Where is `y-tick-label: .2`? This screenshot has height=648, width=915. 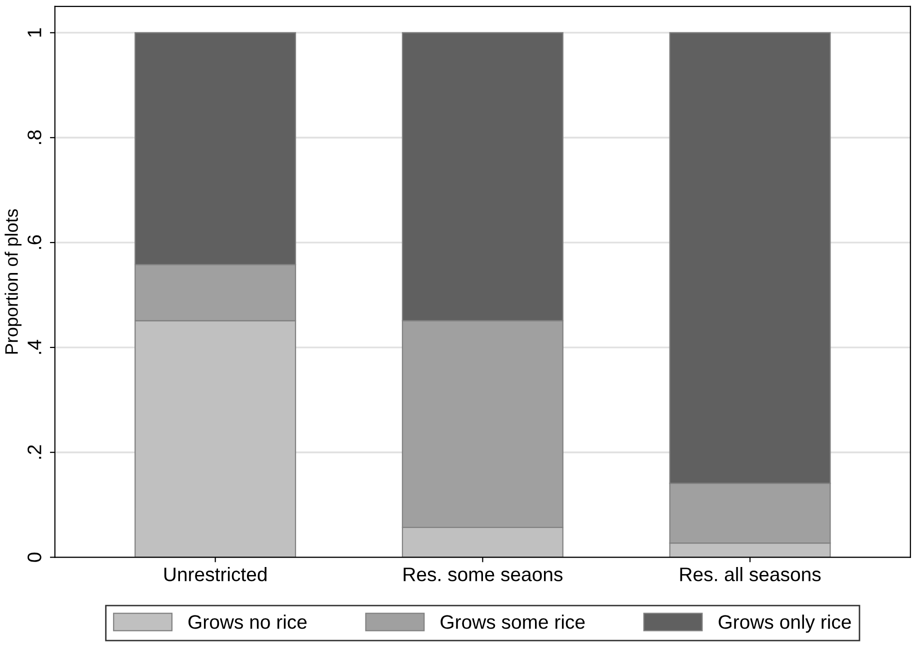 y-tick-label: .2 is located at coordinates (35, 452).